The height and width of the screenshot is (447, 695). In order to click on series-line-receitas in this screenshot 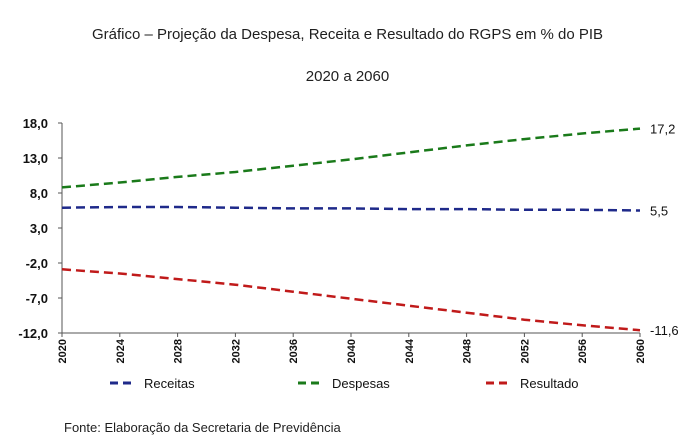, I will do `click(351, 208)`.